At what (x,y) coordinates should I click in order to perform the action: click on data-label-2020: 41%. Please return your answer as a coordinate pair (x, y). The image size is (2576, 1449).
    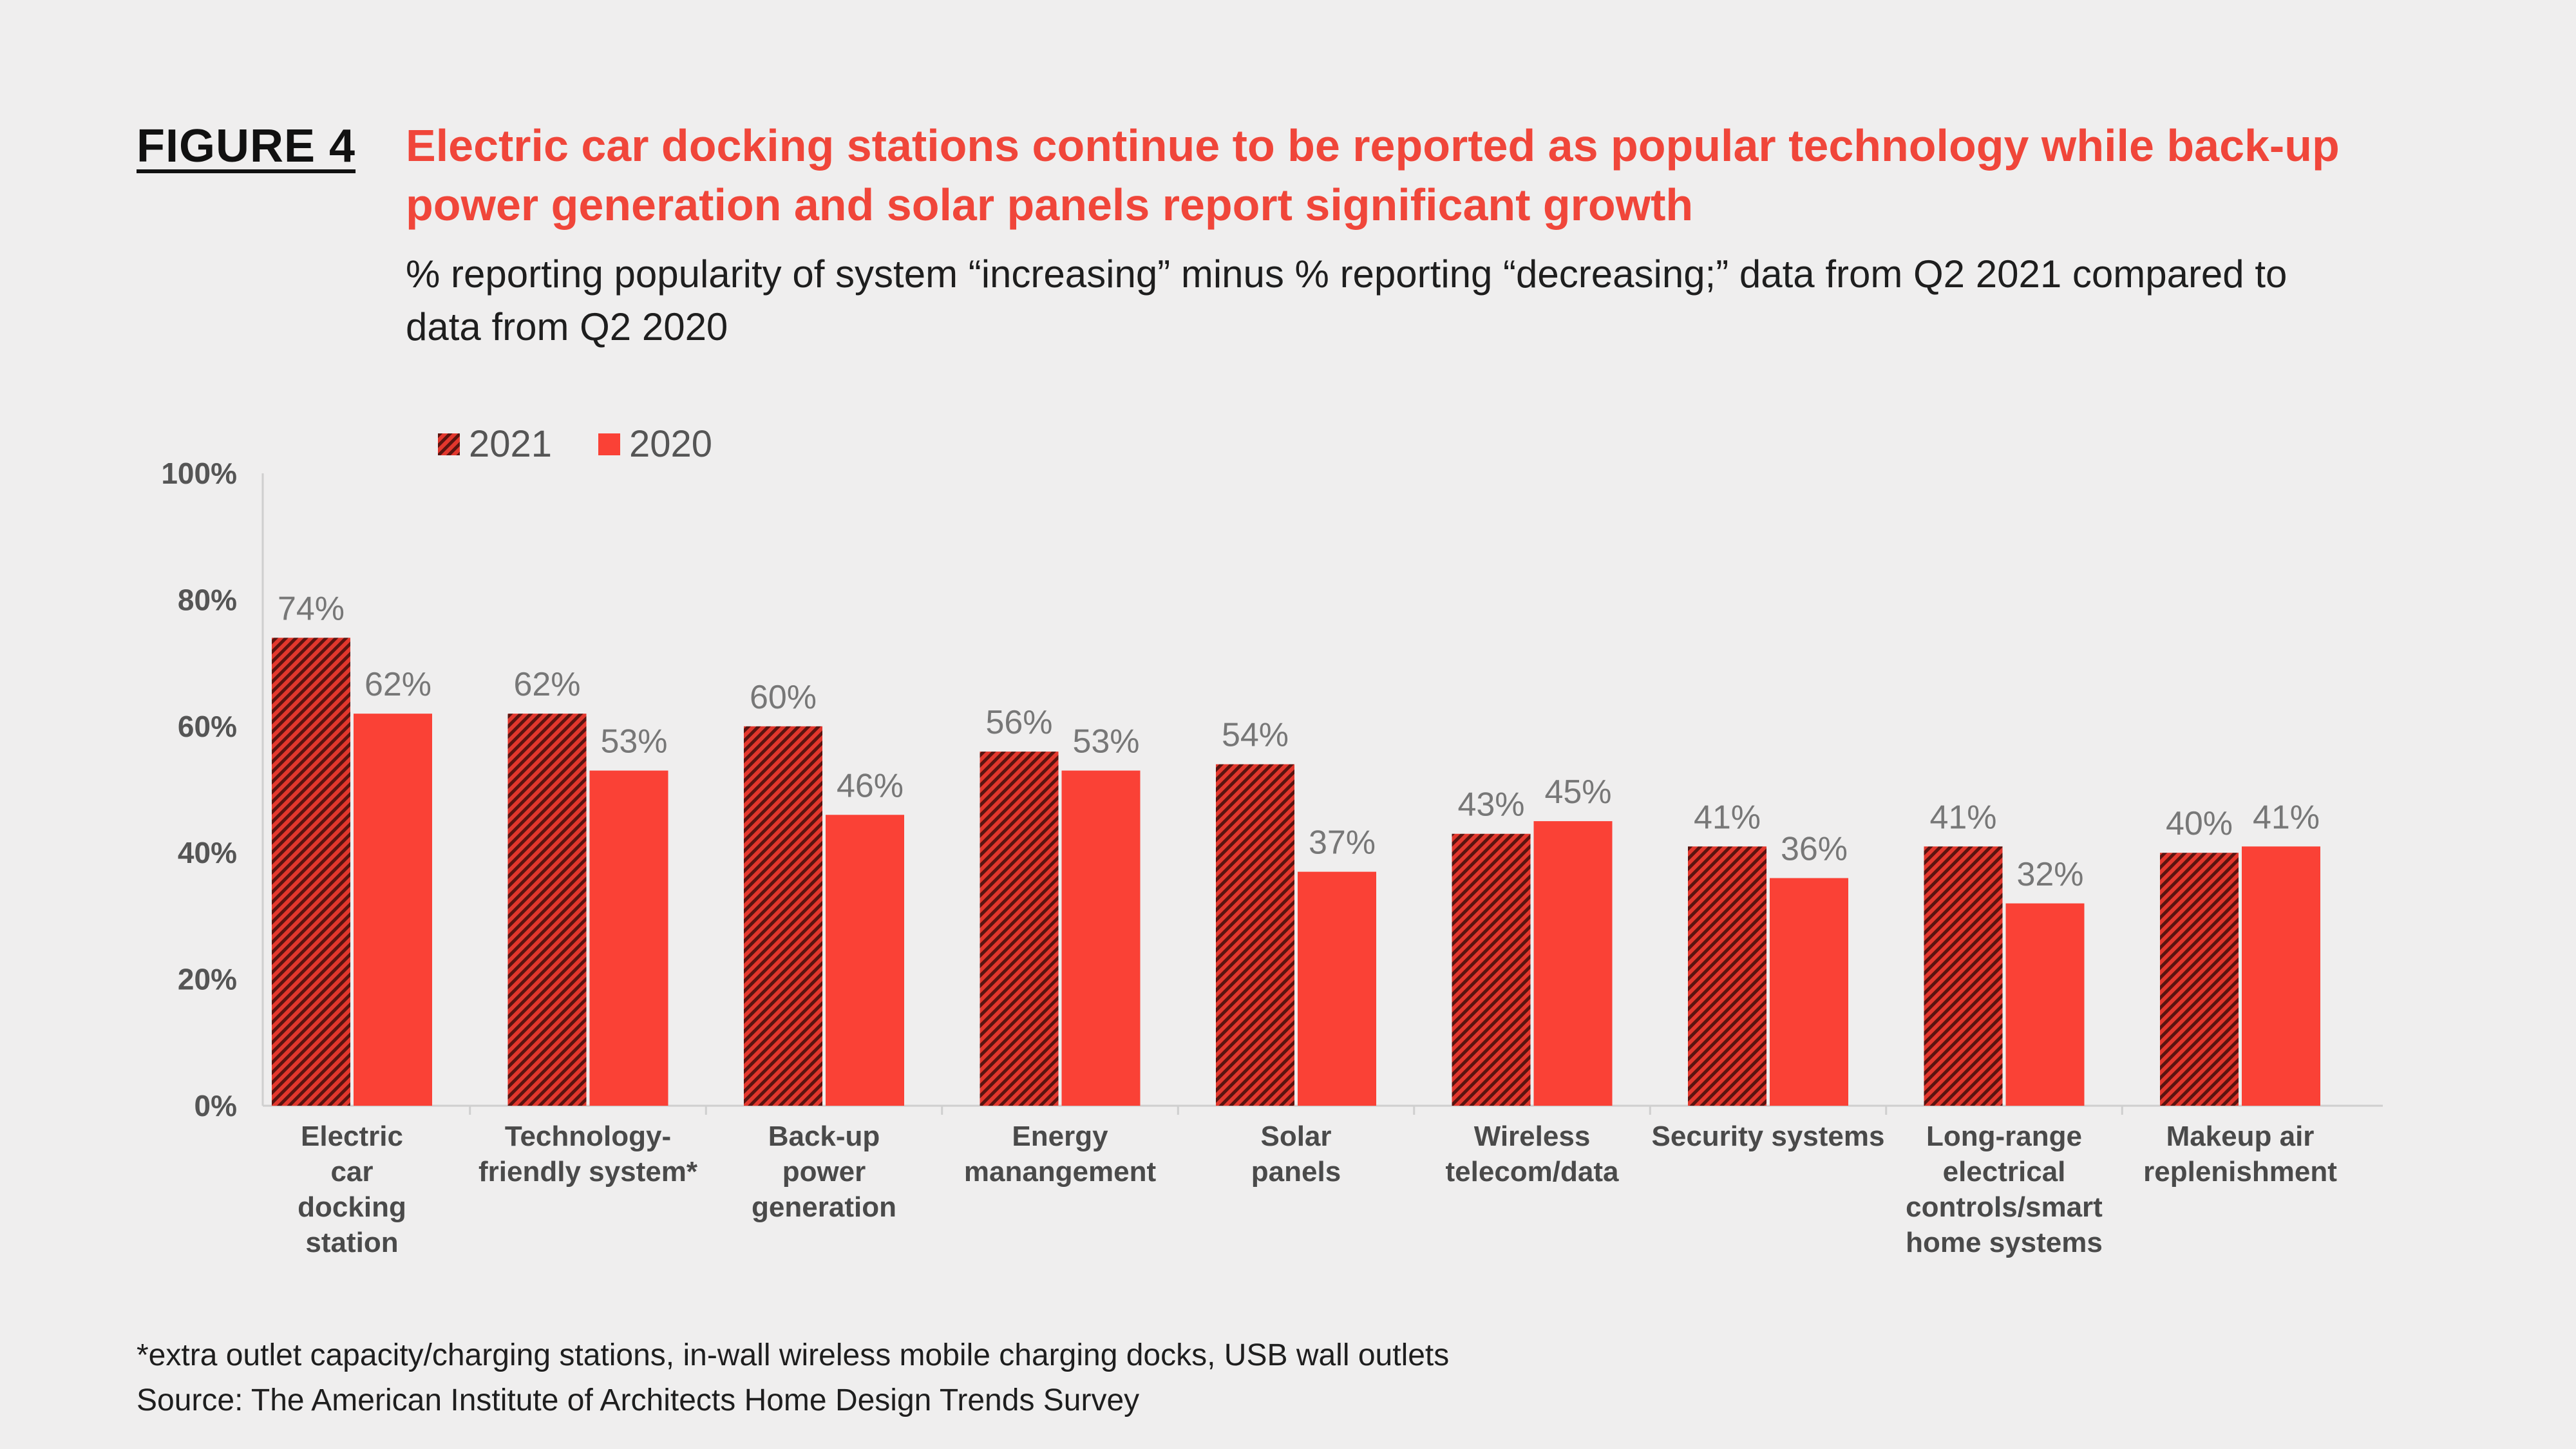
    Looking at the image, I should click on (2286, 817).